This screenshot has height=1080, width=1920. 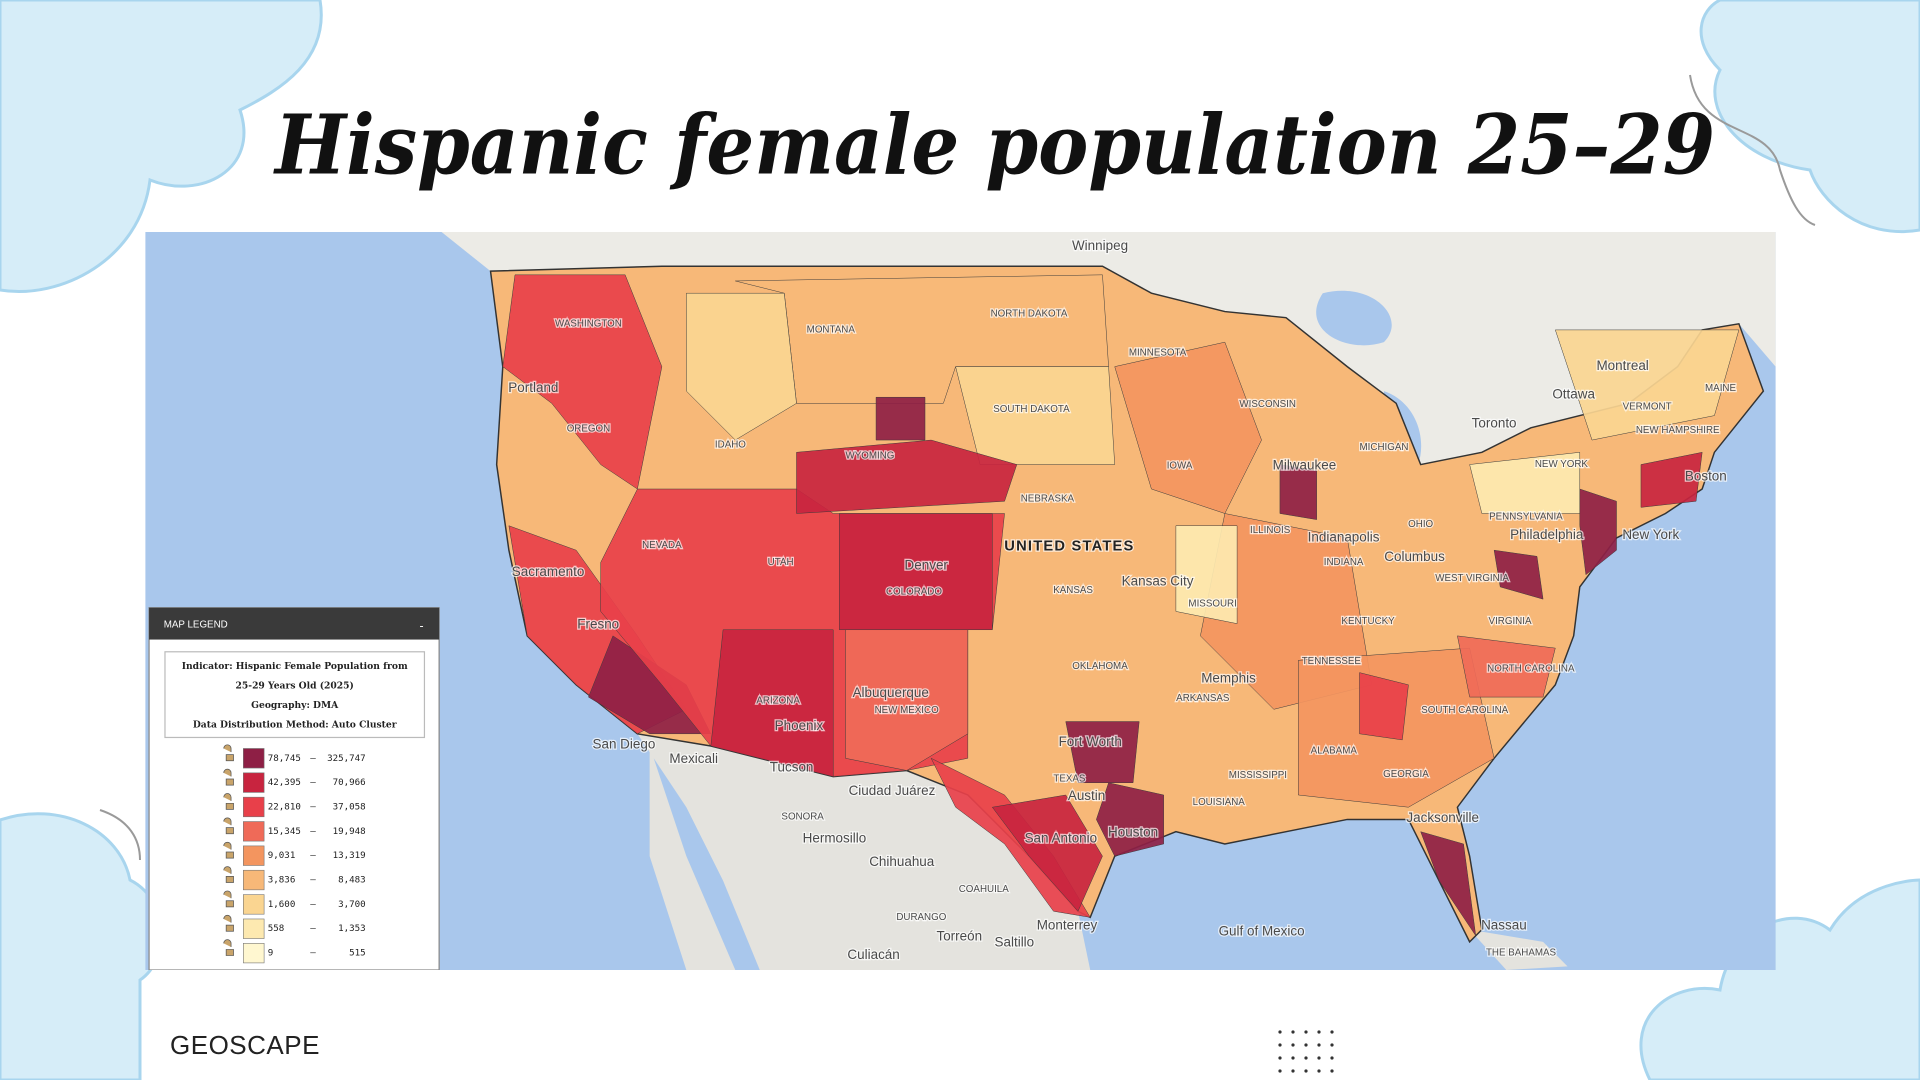 I want to click on map-label: GEORGIA, so click(x=1406, y=774).